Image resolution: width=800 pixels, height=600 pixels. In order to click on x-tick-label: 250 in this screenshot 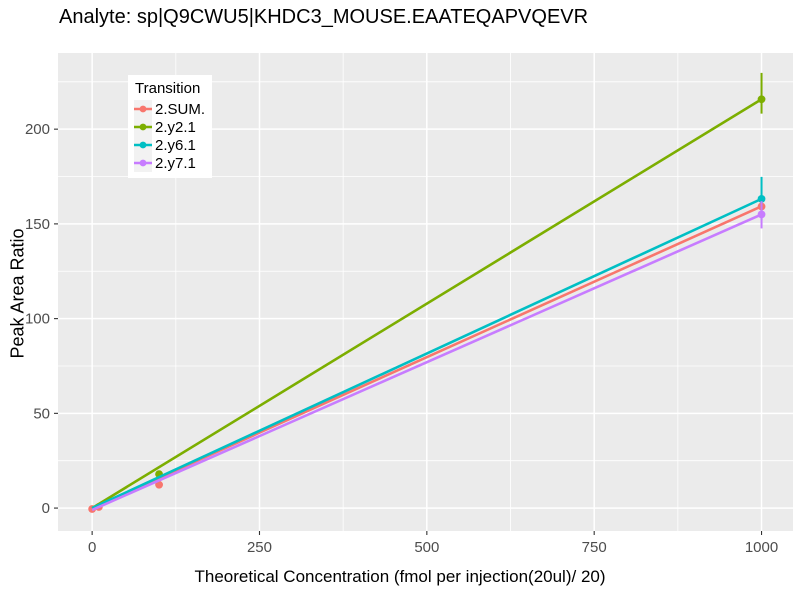, I will do `click(259, 547)`.